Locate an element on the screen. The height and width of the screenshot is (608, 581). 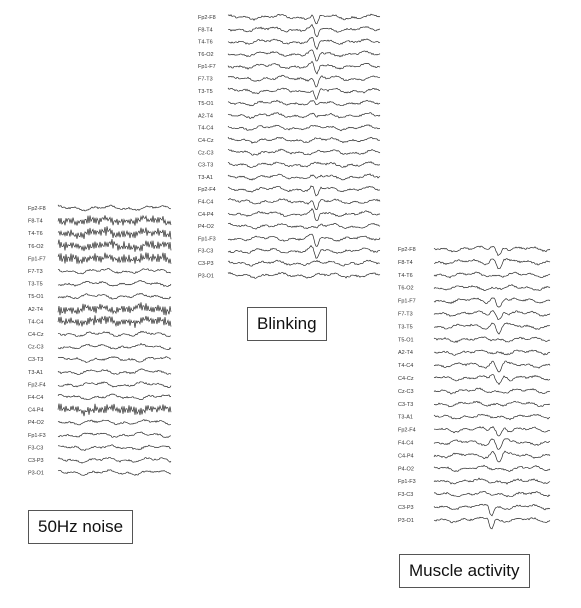
channel-label: T3-A1 is located at coordinates (35, 373).